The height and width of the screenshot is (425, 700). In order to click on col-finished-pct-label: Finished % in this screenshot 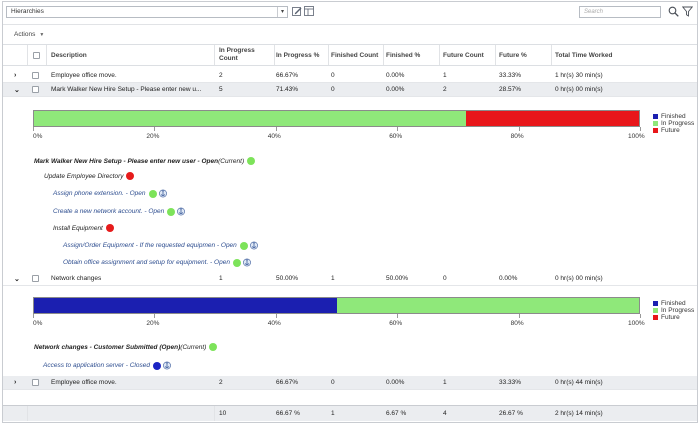, I will do `click(403, 55)`.